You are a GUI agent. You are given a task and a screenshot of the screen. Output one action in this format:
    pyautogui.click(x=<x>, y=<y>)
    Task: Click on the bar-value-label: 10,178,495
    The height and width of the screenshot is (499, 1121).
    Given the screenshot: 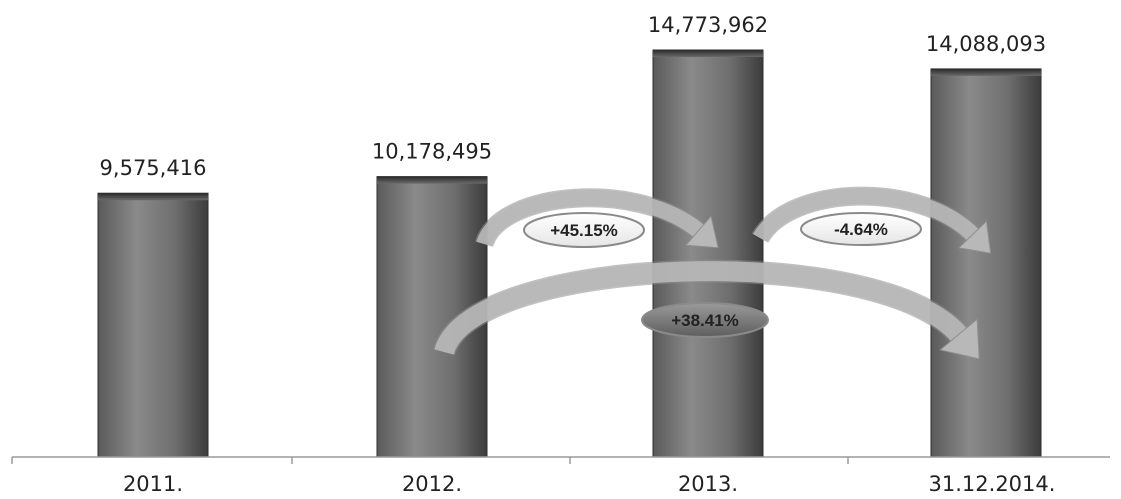 What is the action you would take?
    pyautogui.click(x=432, y=152)
    